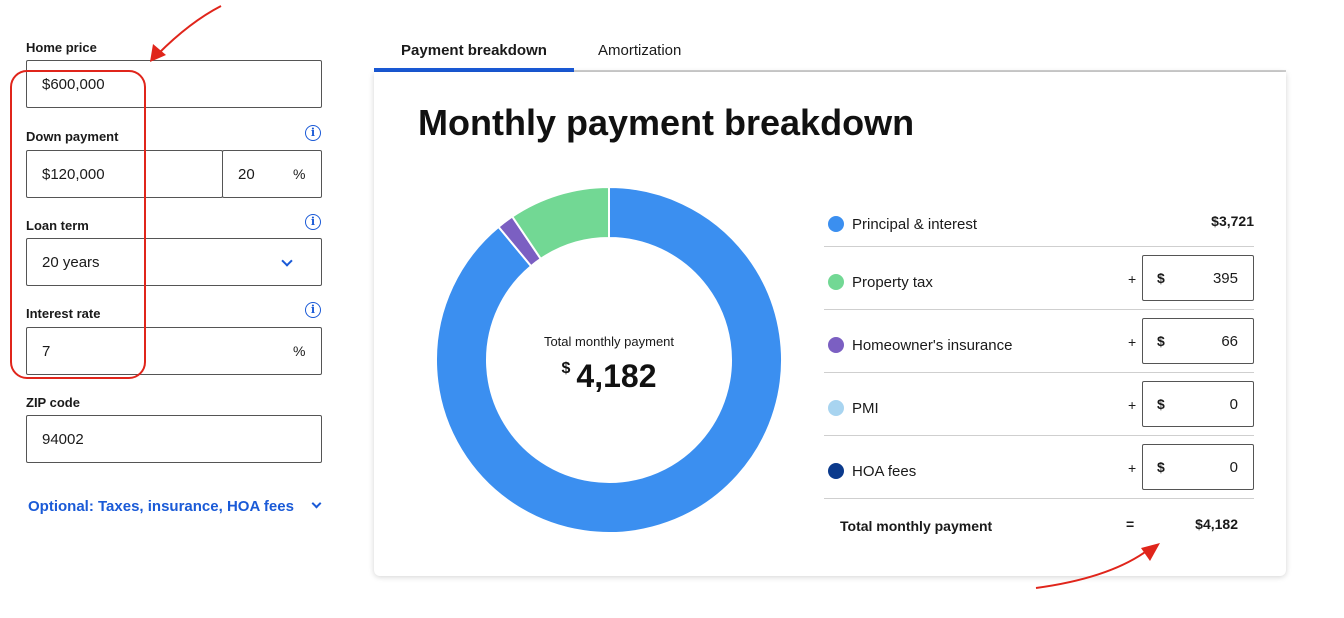  I want to click on hoa-fees-dot-icon, so click(836, 471).